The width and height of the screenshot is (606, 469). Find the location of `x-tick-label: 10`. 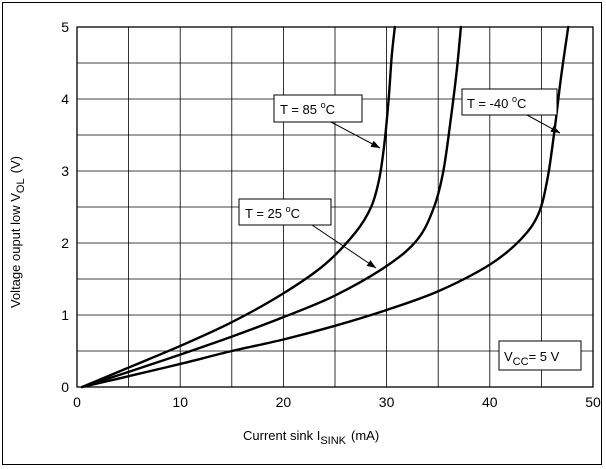

x-tick-label: 10 is located at coordinates (180, 402).